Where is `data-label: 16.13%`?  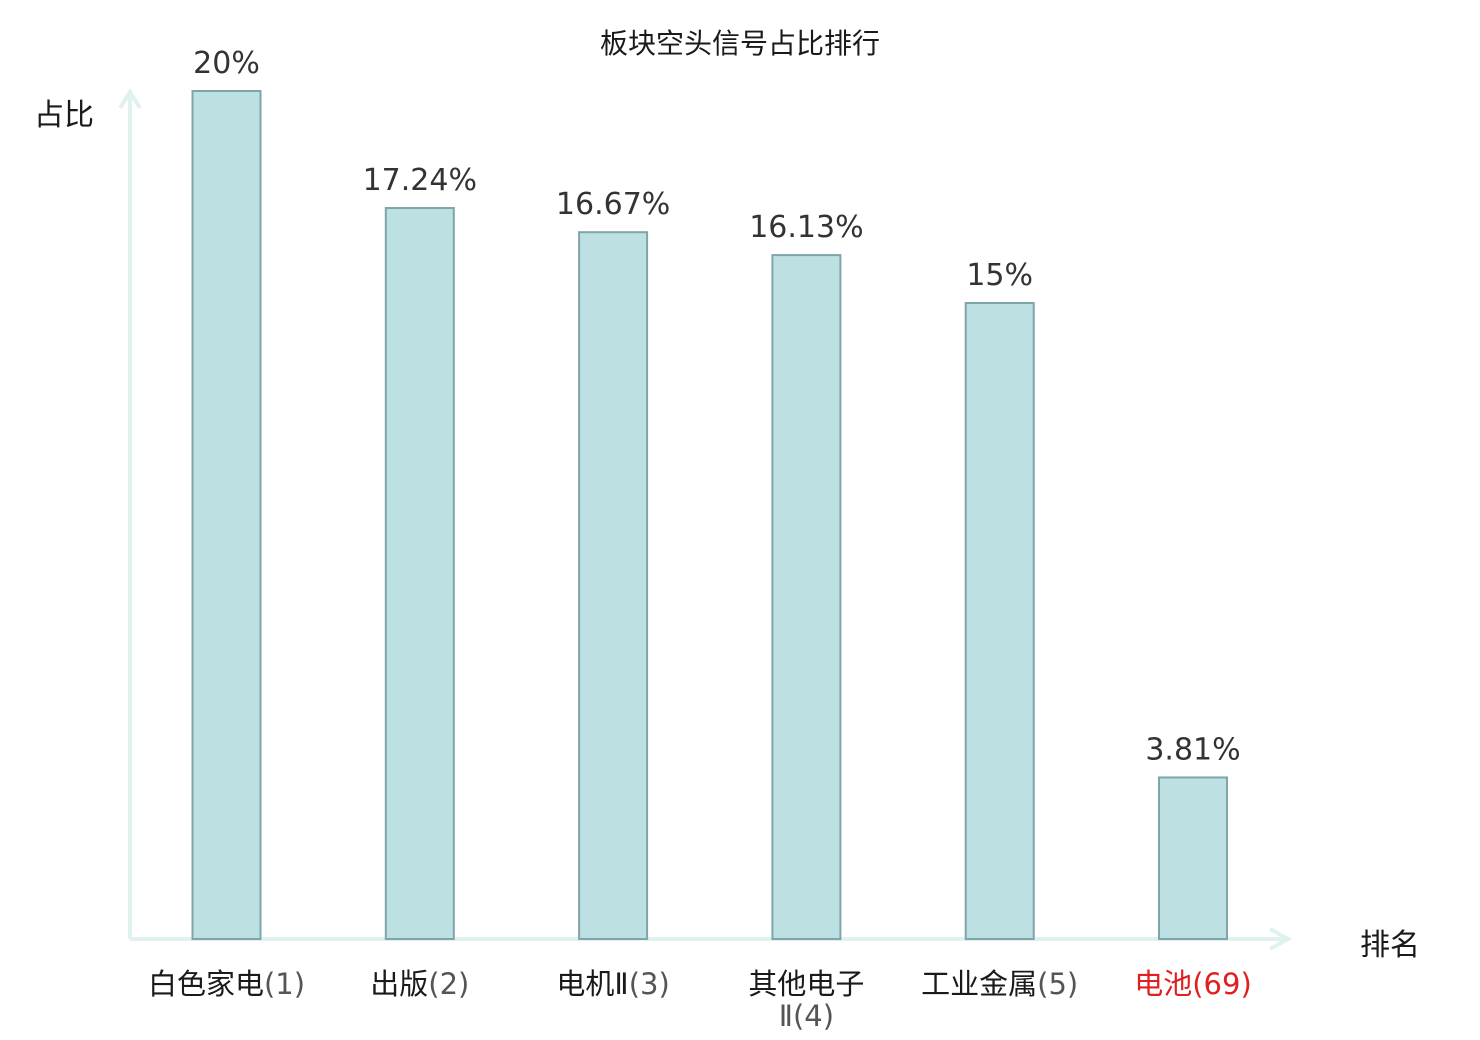 data-label: 16.13% is located at coordinates (806, 227).